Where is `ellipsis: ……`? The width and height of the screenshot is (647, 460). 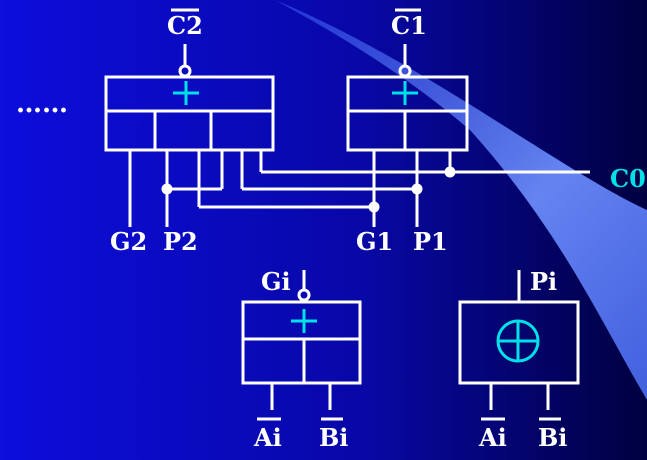 ellipsis: …… is located at coordinates (42, 104).